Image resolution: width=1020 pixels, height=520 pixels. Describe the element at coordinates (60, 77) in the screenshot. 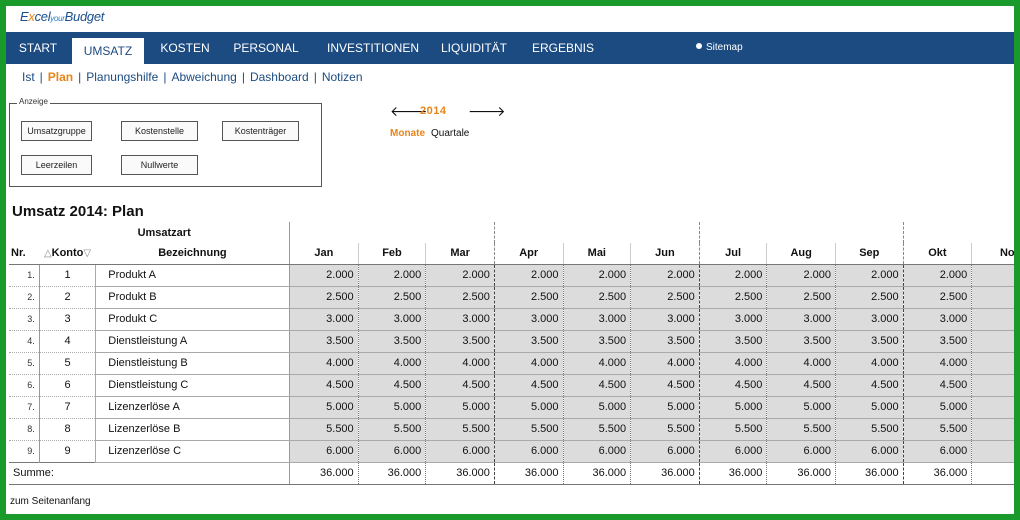

I see `subnav-item-plan: Plan` at that location.